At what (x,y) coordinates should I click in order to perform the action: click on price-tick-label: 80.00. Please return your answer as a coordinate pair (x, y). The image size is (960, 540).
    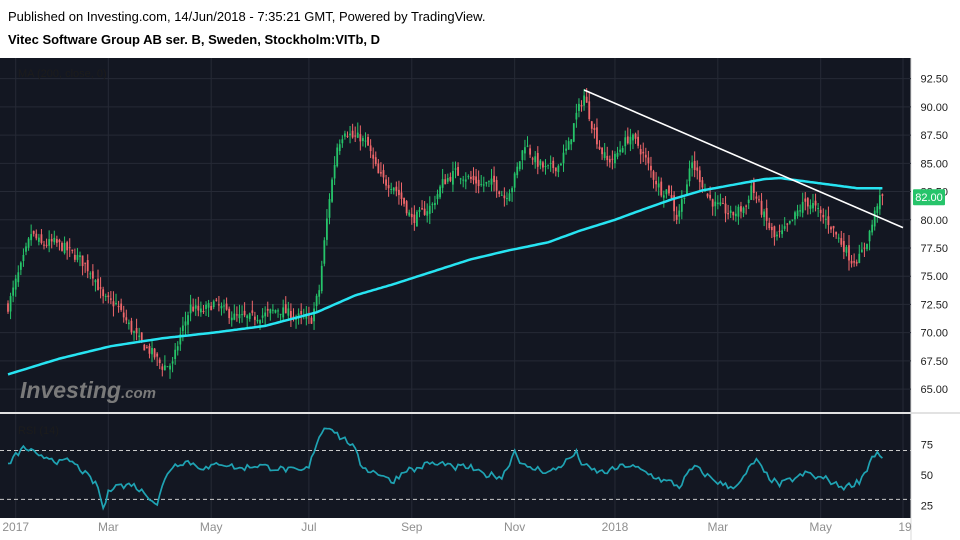
    Looking at the image, I should click on (934, 221).